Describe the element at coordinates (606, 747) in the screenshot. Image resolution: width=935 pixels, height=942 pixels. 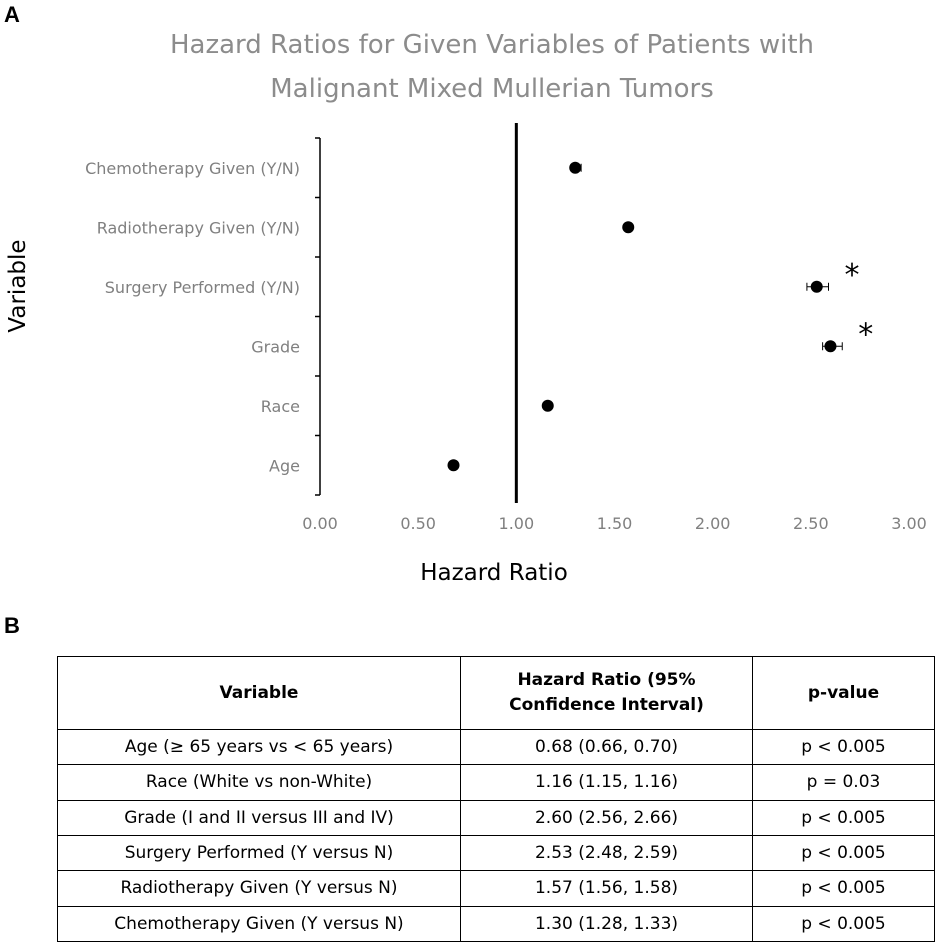
I see `cell-hazard-ratio: 0.68 (0.66, 0.70)` at that location.